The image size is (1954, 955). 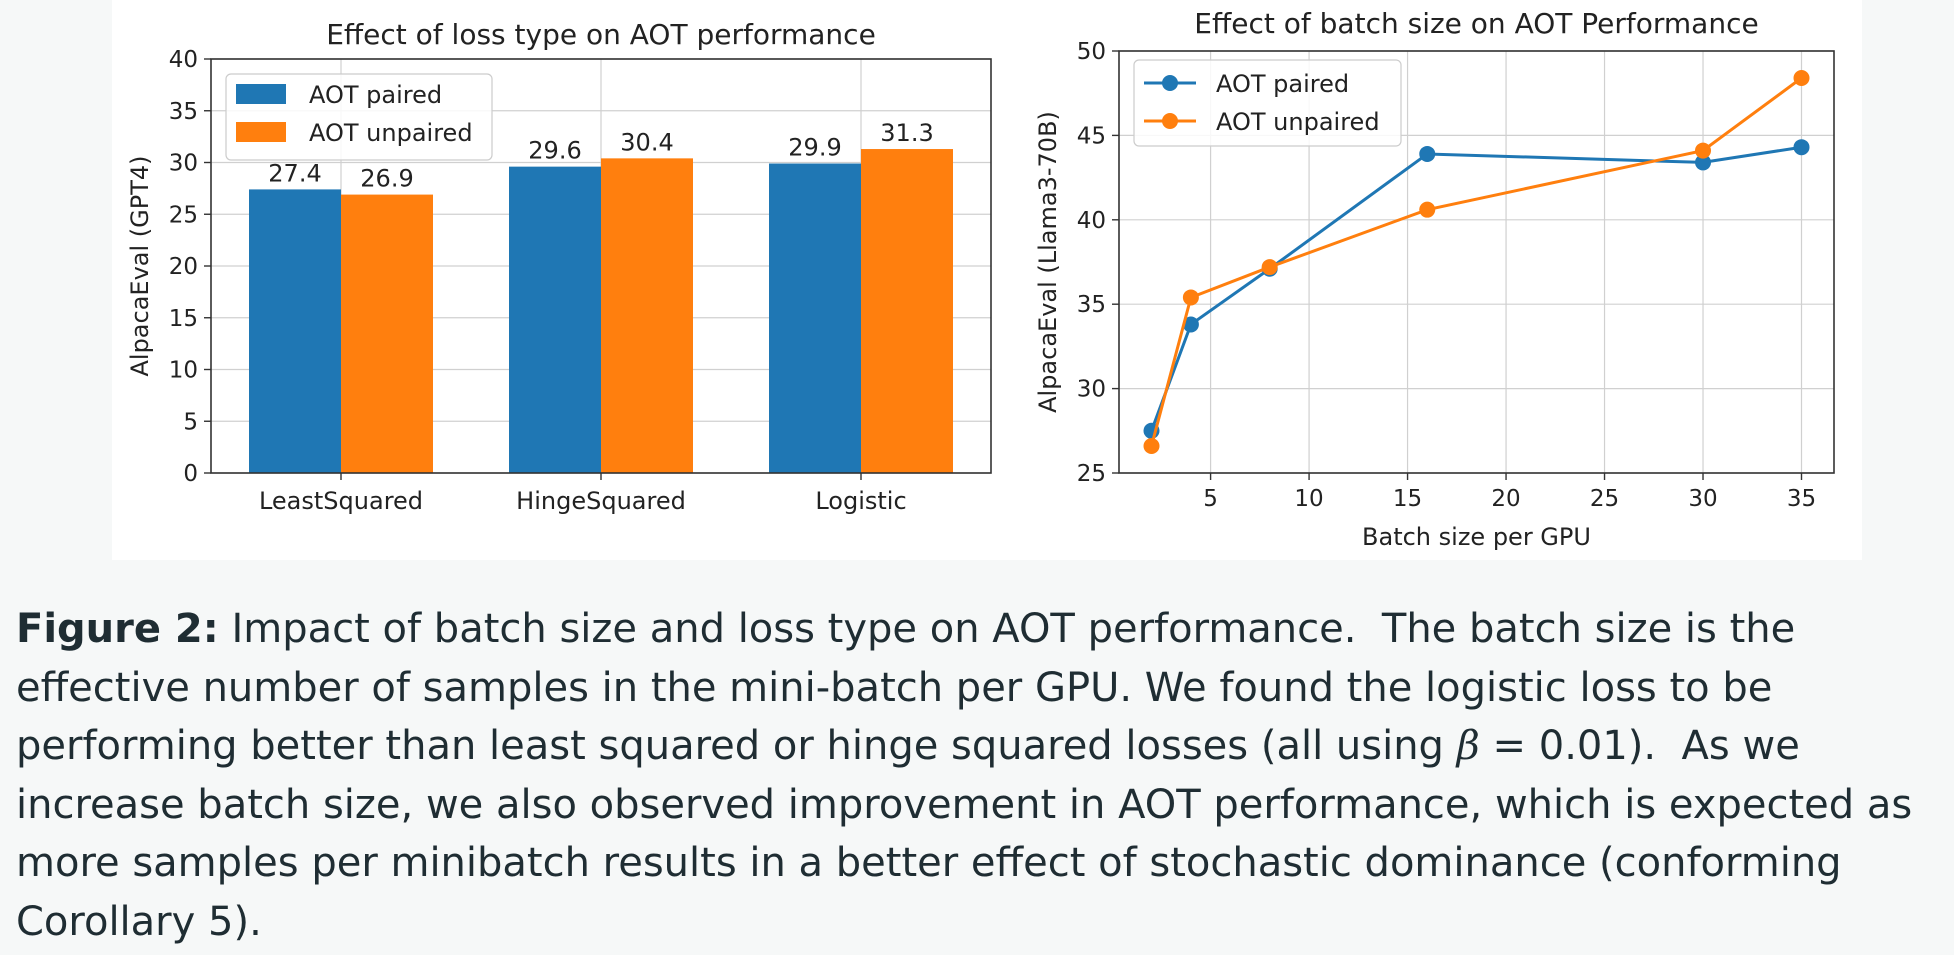 I want to click on x-tick-label: 5, so click(x=1210, y=499).